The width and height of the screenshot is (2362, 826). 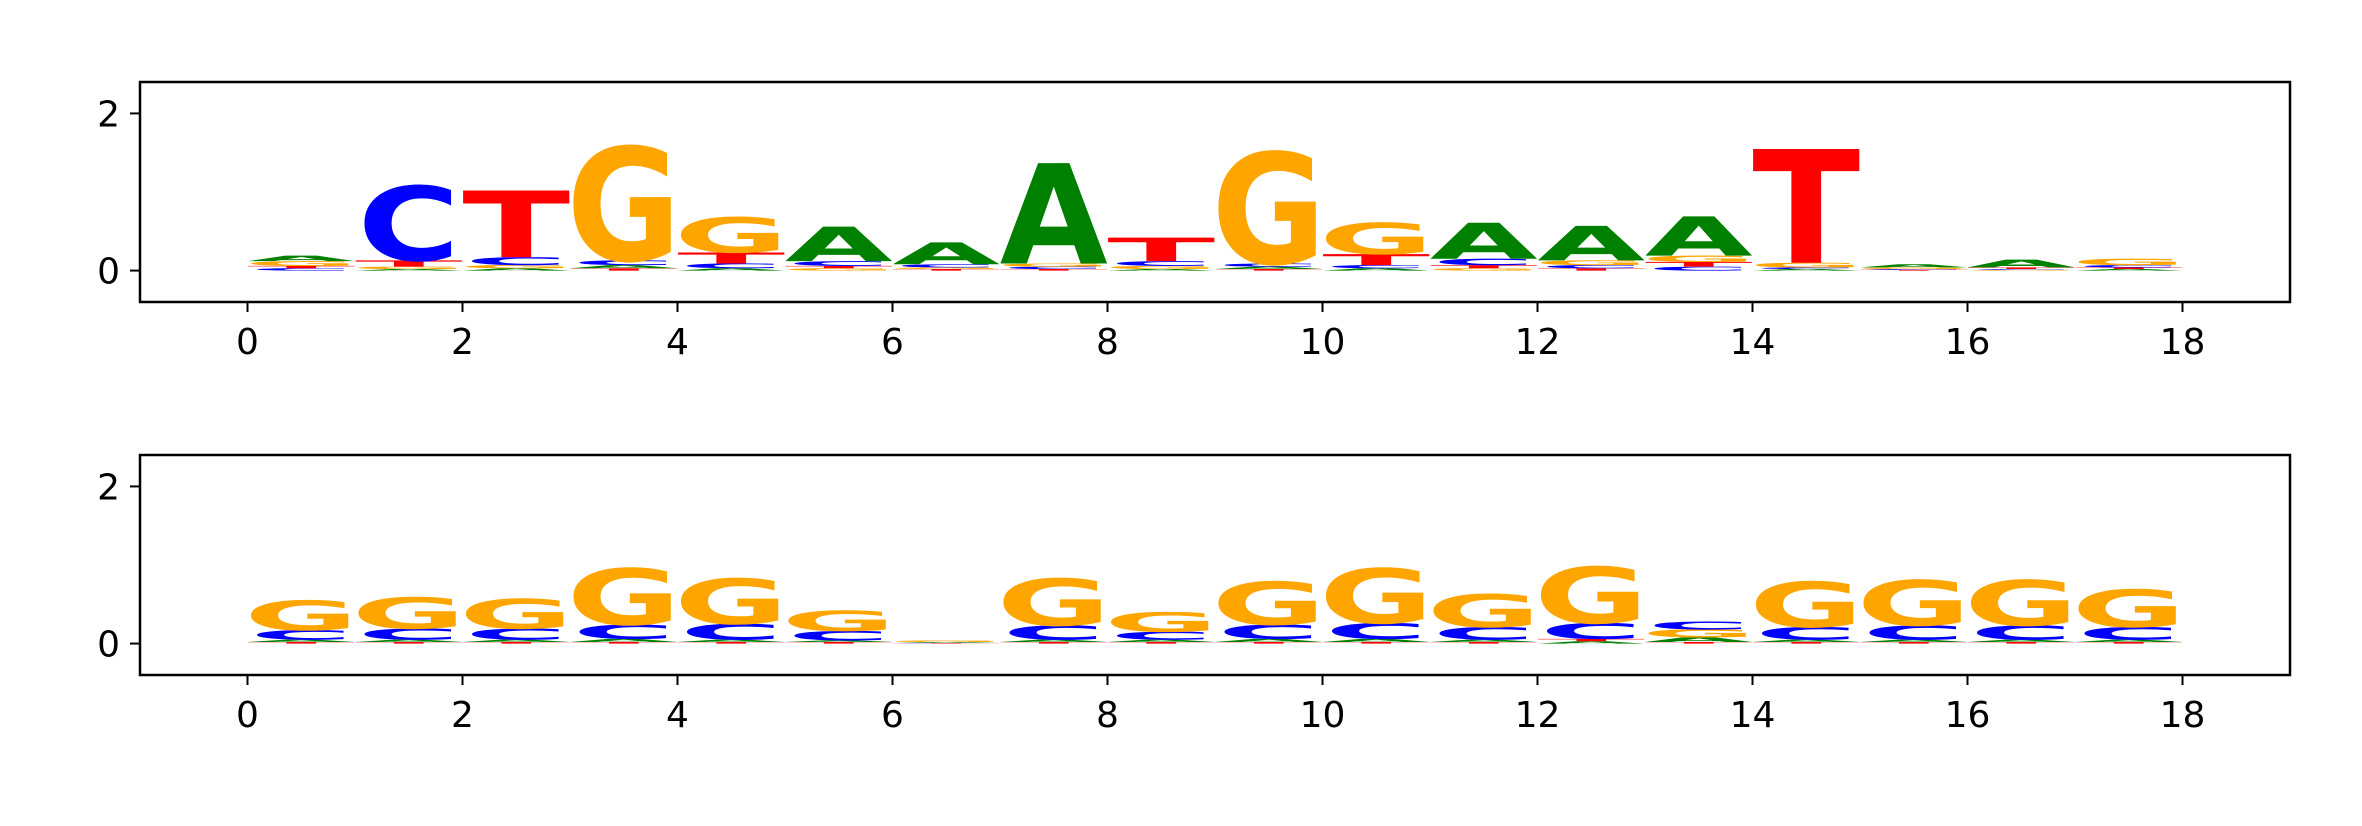 I want to click on logo-letter-A-1-11: A, so click(x=1484, y=242).